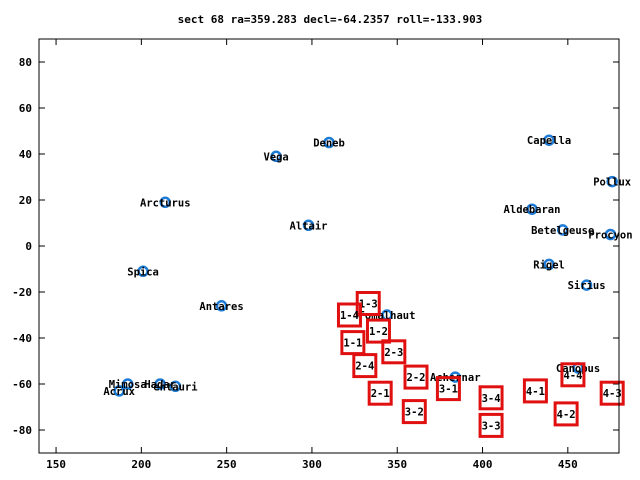  I want to click on star-label: Rigel, so click(549, 265).